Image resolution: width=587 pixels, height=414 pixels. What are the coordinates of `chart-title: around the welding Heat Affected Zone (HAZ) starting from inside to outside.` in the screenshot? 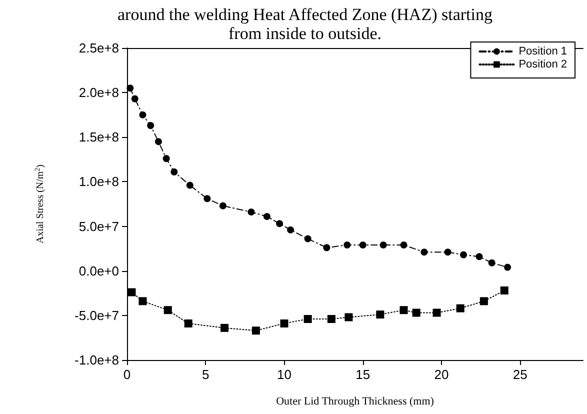 It's located at (305, 24).